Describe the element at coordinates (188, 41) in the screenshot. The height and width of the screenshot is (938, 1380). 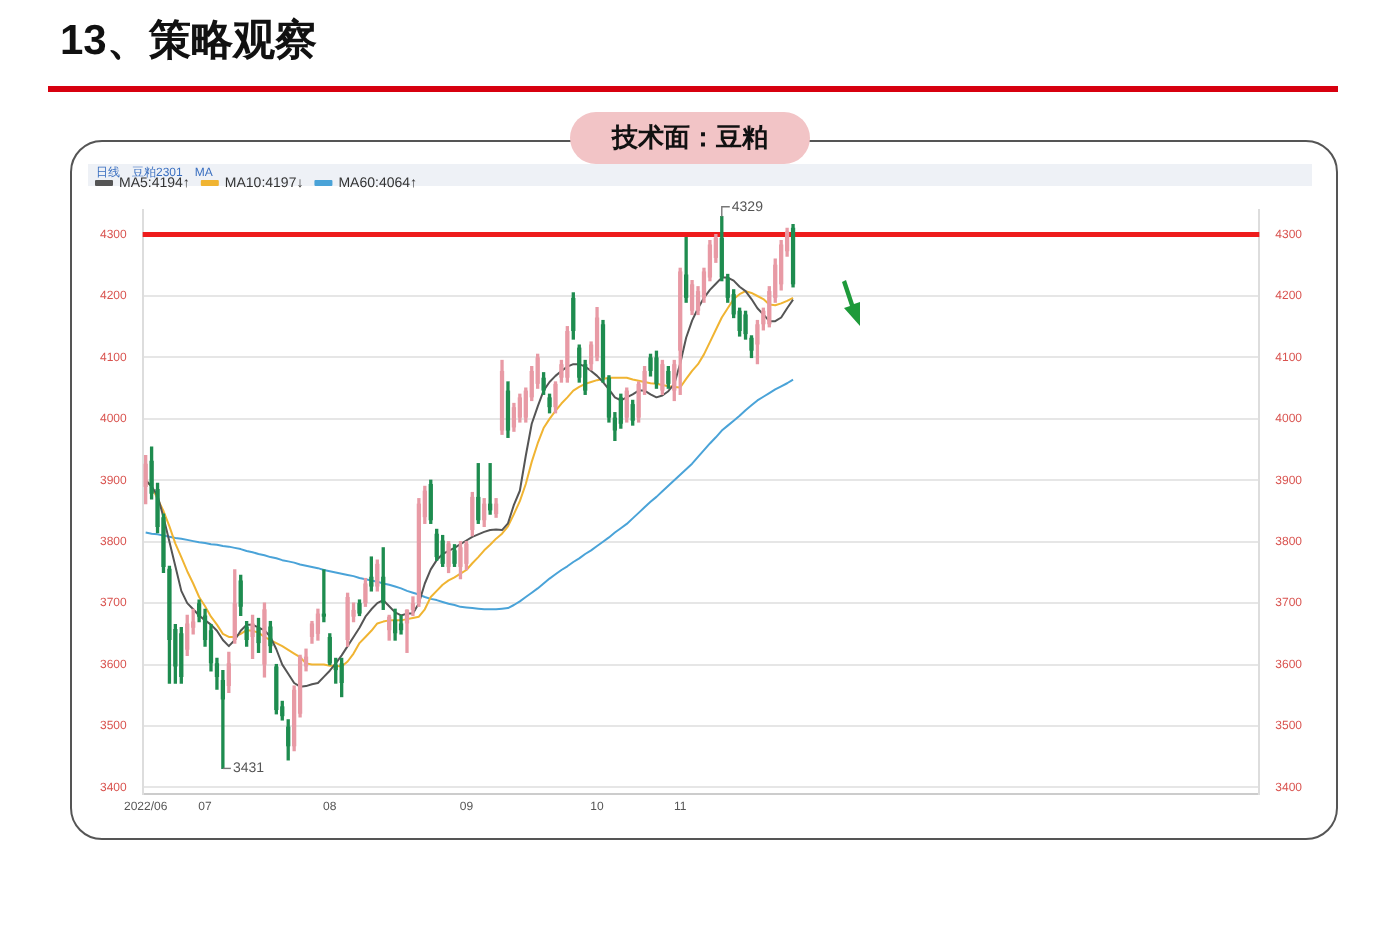
I see `chart-title: 13、策略观察` at that location.